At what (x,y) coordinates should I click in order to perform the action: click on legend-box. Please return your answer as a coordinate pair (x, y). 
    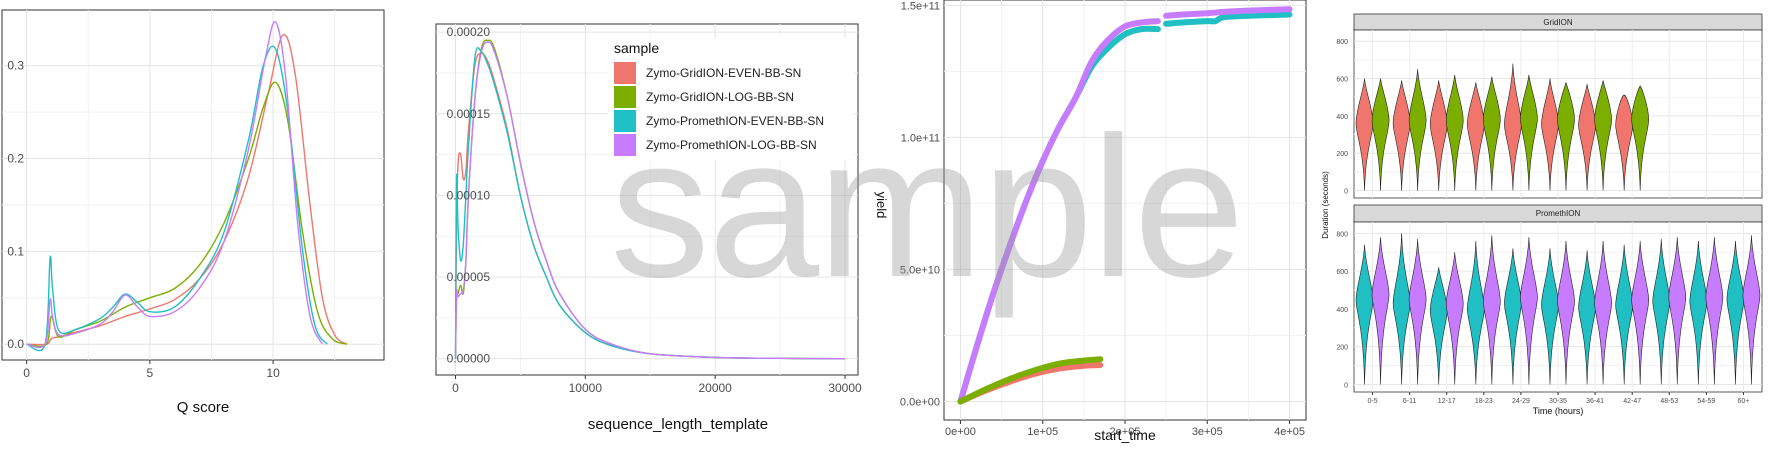
    Looking at the image, I should click on (730, 99).